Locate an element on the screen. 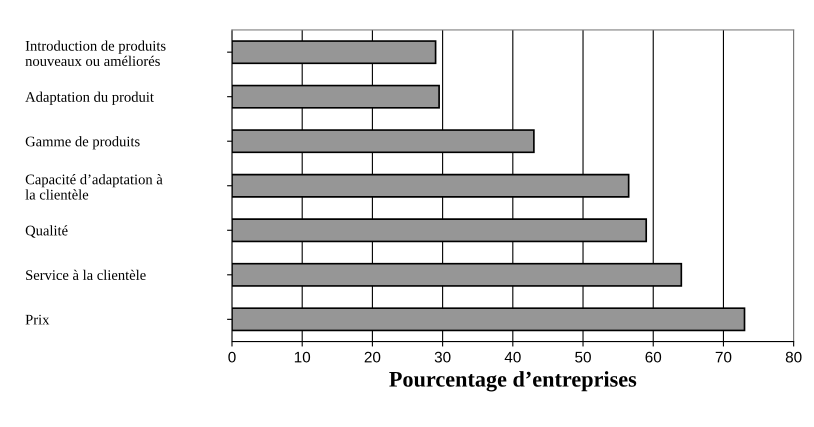  x-tick-label: 10 is located at coordinates (302, 357).